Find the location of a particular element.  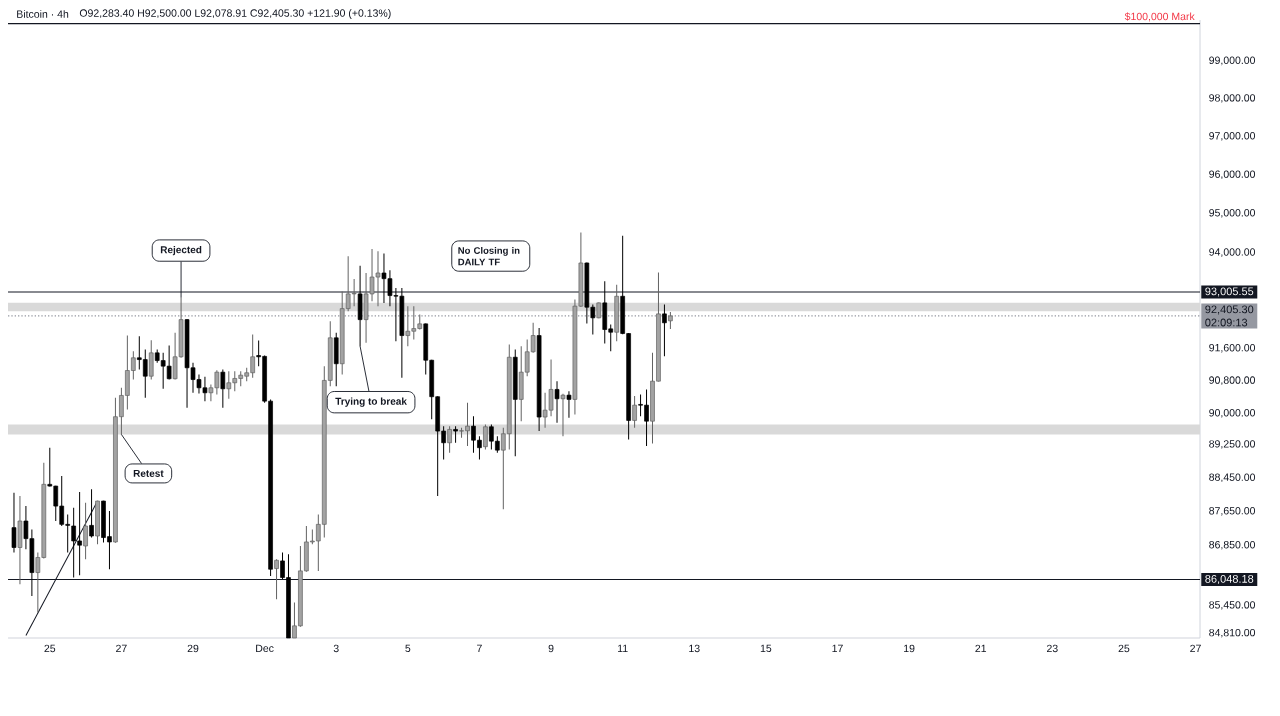

x-tick-label: 15 is located at coordinates (766, 648).